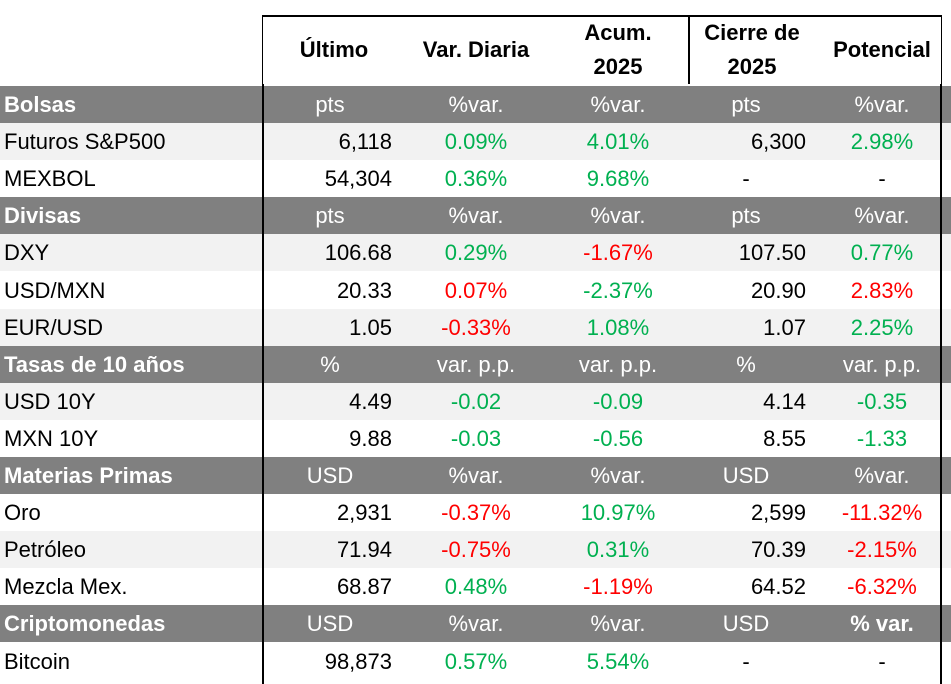 Image resolution: width=951 pixels, height=684 pixels. Describe the element at coordinates (618, 179) in the screenshot. I see `cell-acum: 9.68%` at that location.